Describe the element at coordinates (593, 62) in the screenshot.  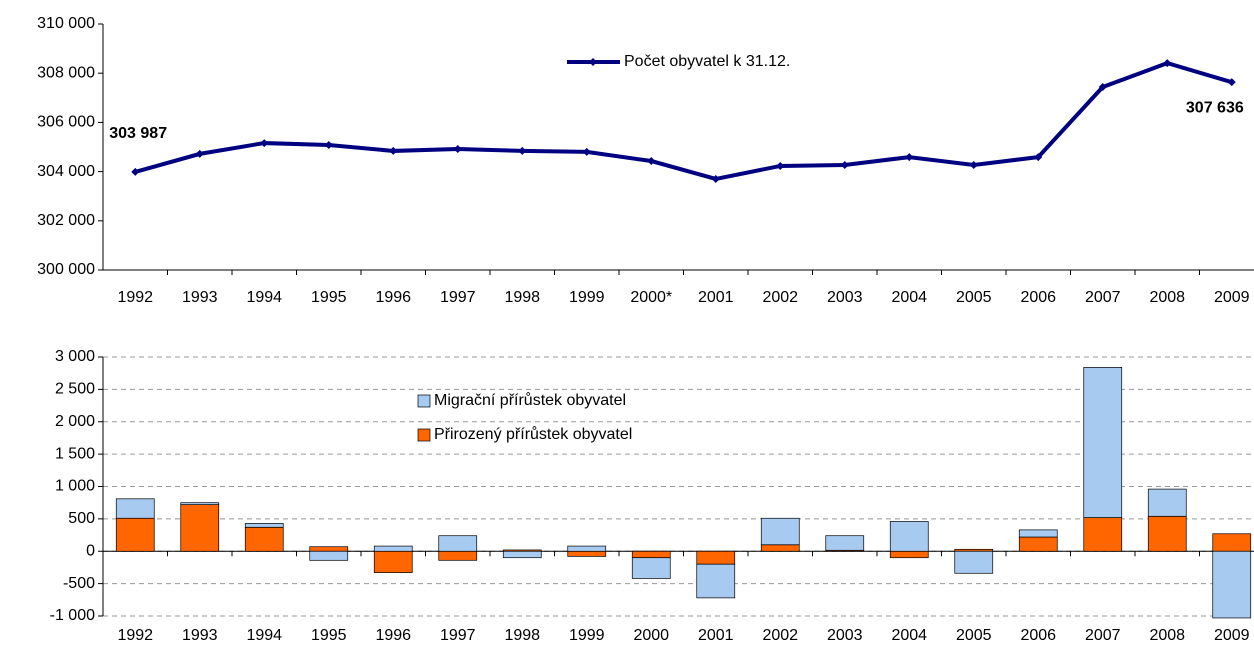
I see `legend-marker` at that location.